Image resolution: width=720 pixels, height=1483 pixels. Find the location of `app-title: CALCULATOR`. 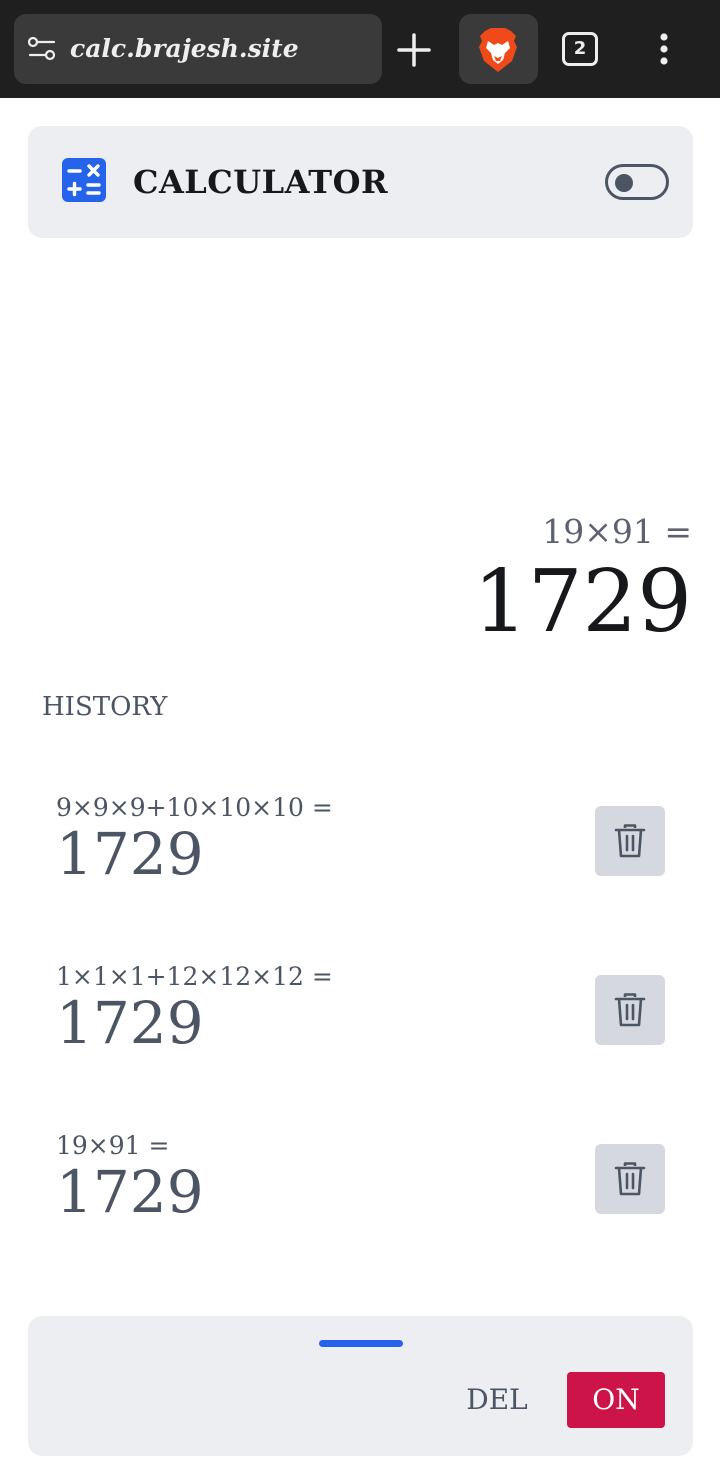

app-title: CALCULATOR is located at coordinates (261, 182).